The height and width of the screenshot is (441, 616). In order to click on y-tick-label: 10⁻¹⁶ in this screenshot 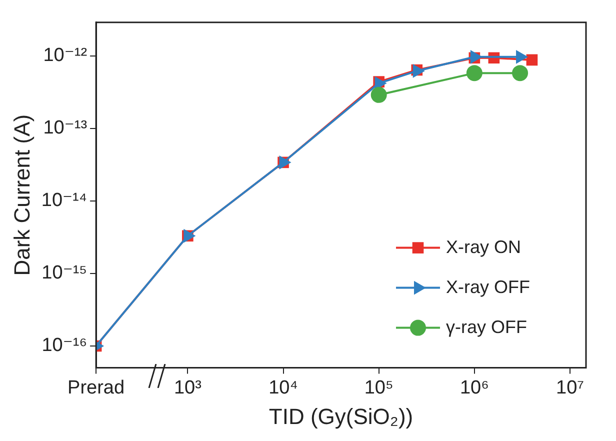, I will do `click(65, 345)`.